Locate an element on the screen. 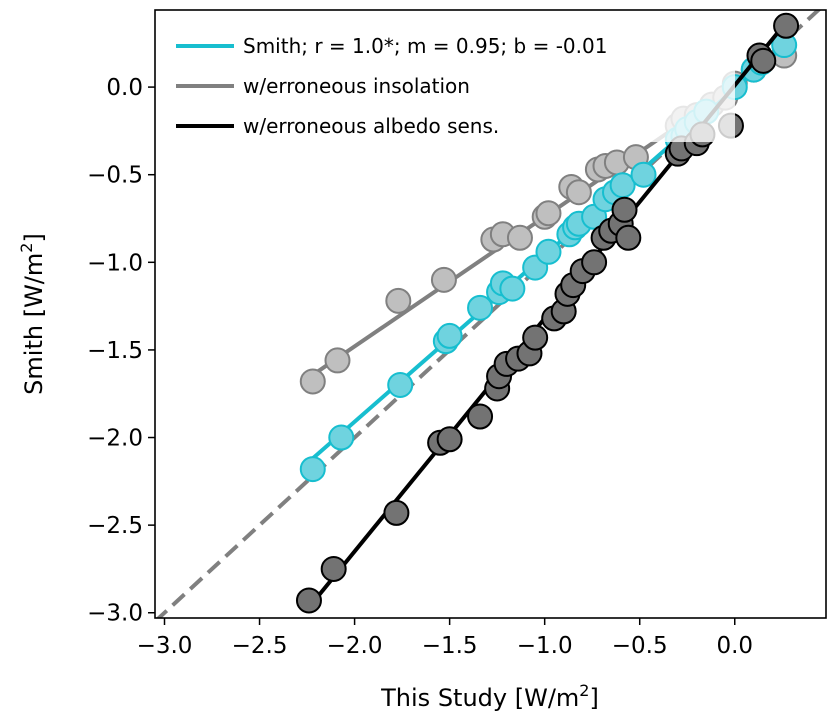  y-tick-label: −2.5 is located at coordinates (115, 526).